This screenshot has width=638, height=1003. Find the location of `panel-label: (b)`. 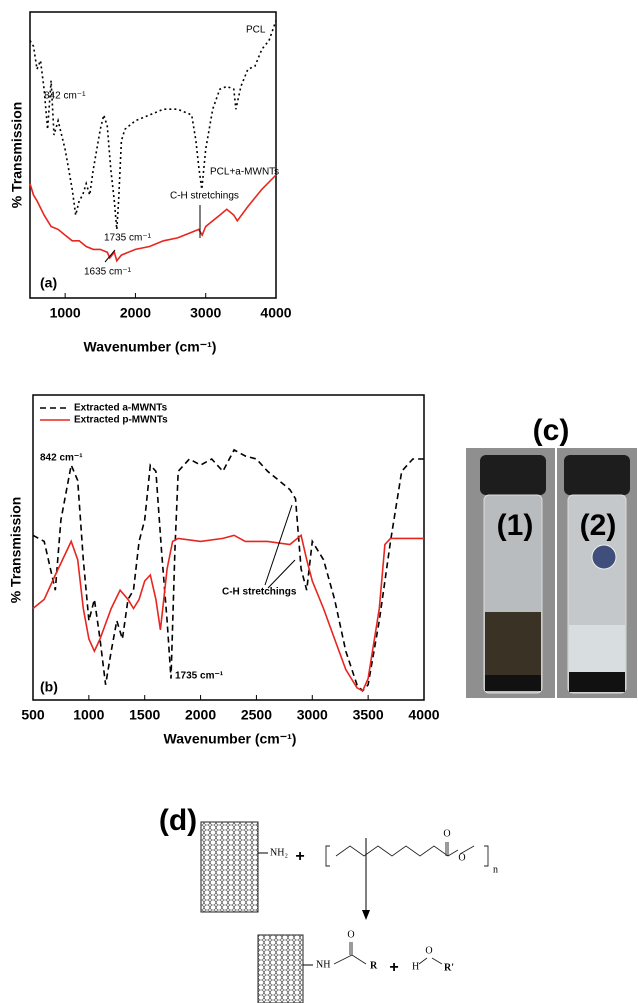

panel-label: (b) is located at coordinates (49, 687).